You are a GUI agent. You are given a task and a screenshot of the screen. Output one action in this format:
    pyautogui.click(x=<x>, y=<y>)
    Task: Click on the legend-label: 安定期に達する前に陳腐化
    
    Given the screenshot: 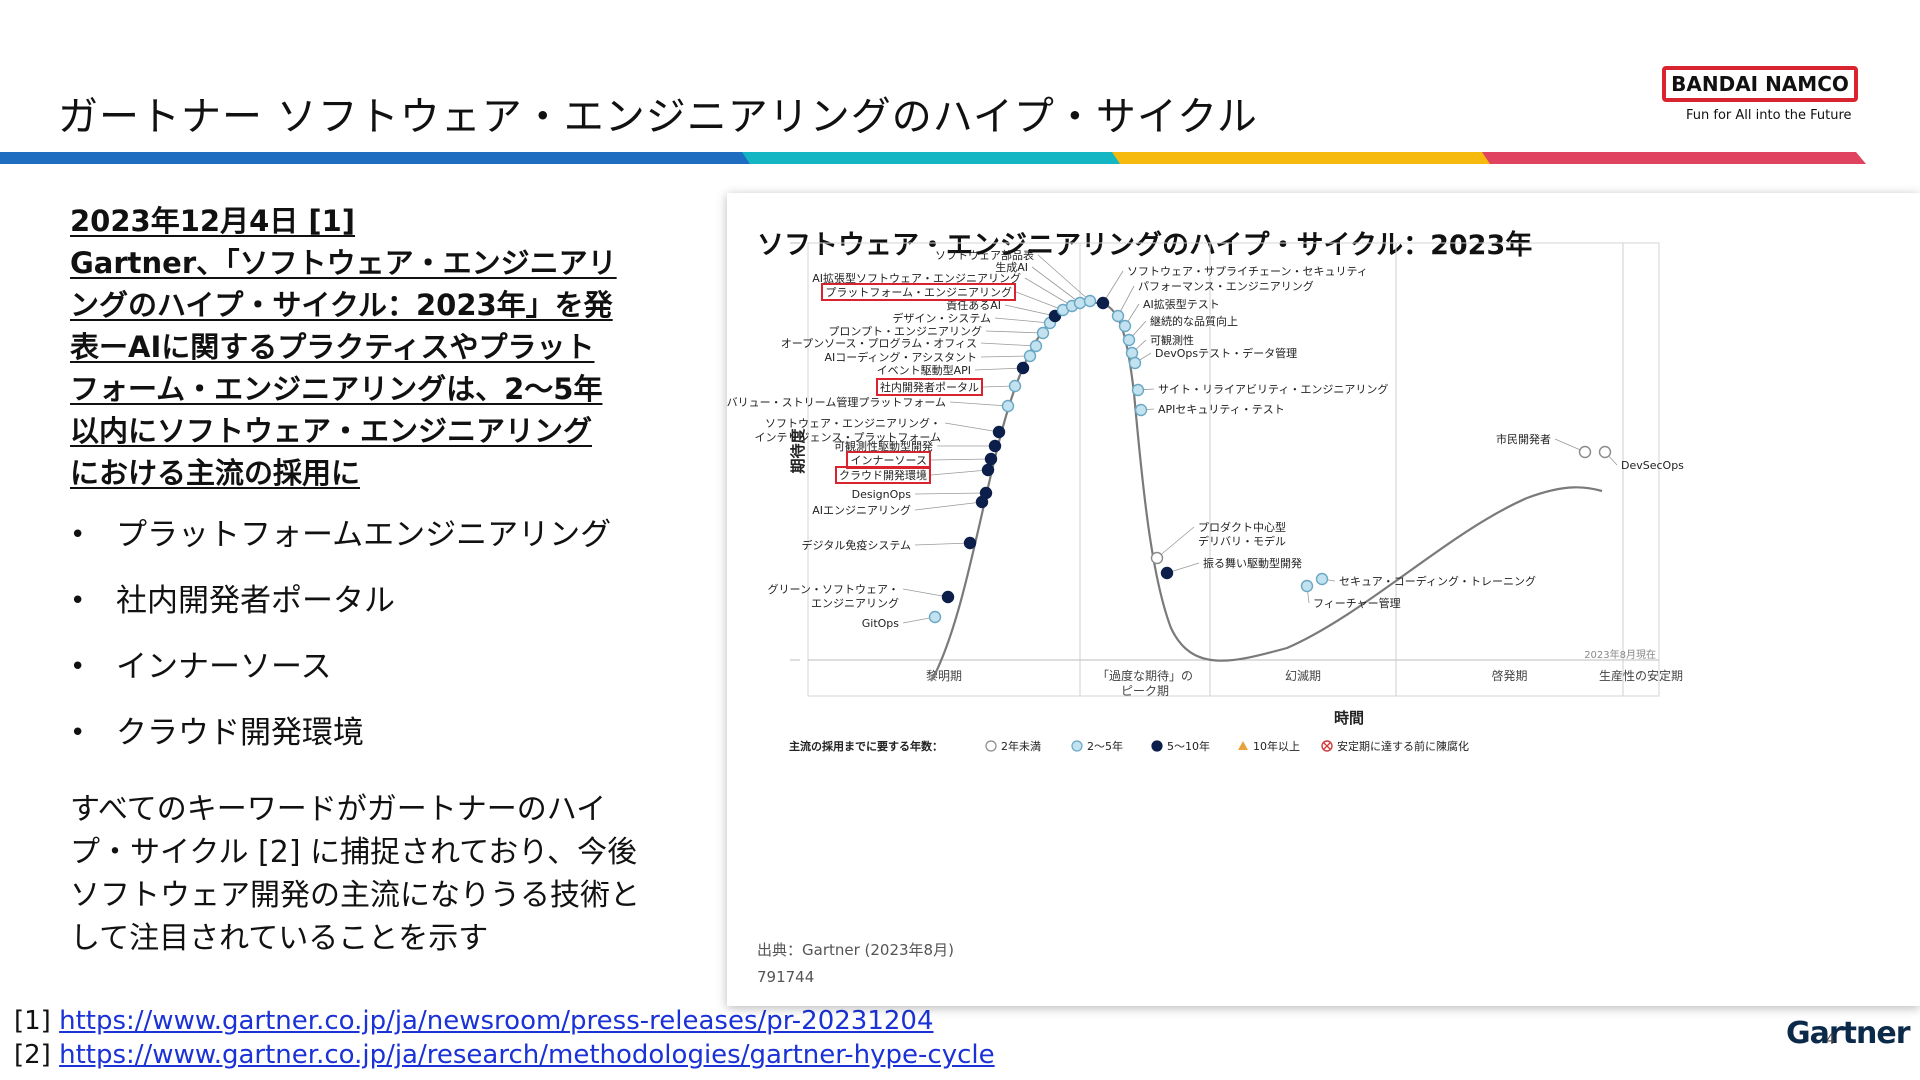 What is the action you would take?
    pyautogui.click(x=1403, y=746)
    